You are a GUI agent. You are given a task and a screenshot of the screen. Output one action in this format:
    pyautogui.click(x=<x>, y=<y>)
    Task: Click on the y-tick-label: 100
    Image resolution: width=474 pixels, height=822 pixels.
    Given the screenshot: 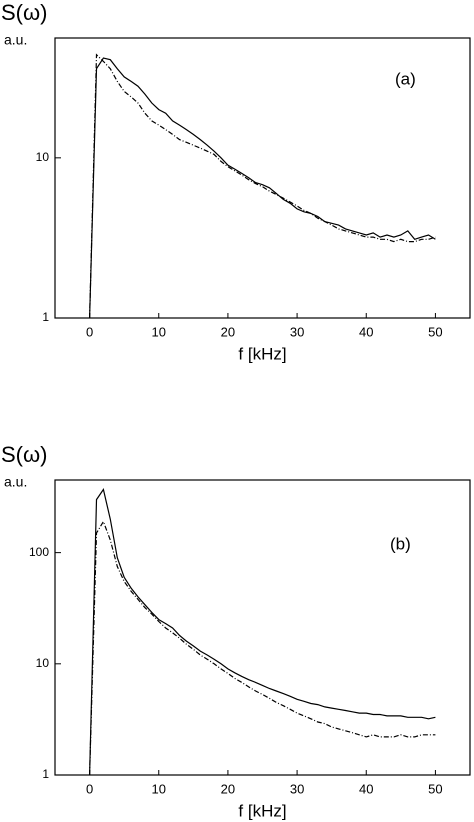 What is the action you would take?
    pyautogui.click(x=39, y=552)
    